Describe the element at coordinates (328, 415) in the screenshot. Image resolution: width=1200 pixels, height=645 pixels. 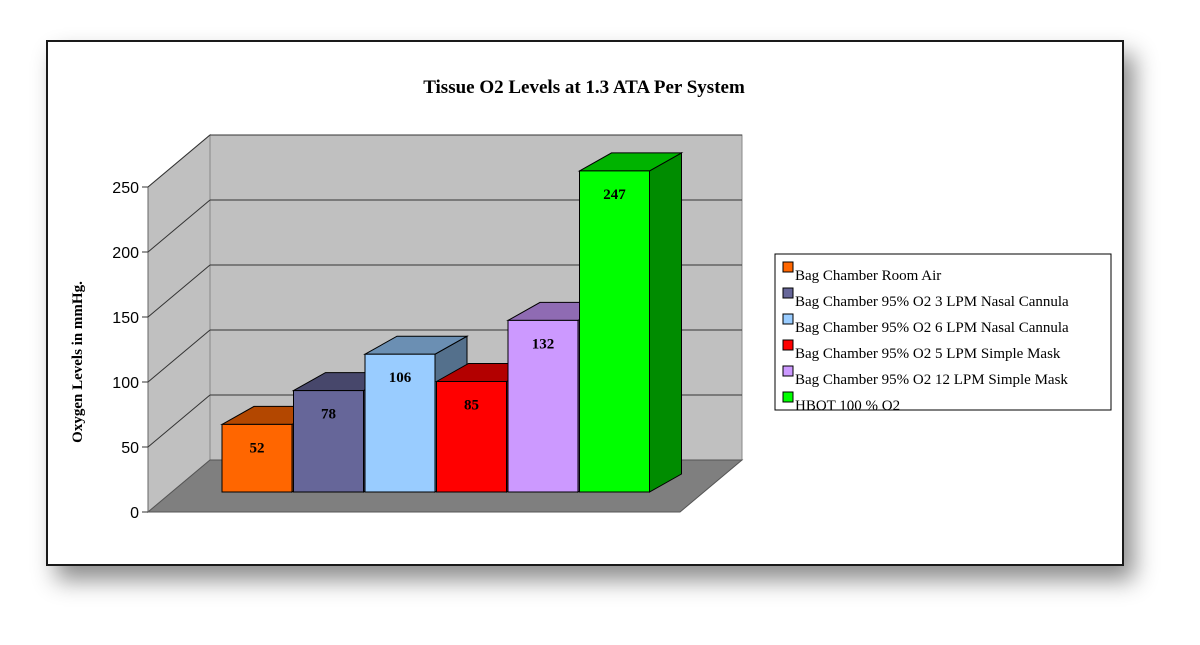
I see `data-label: 78` at that location.